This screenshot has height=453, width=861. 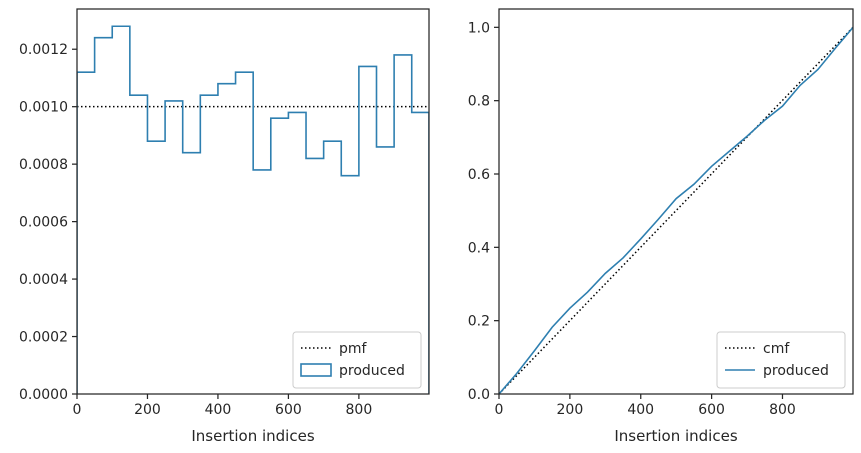 I want to click on legend: cmf produced, so click(x=781, y=360).